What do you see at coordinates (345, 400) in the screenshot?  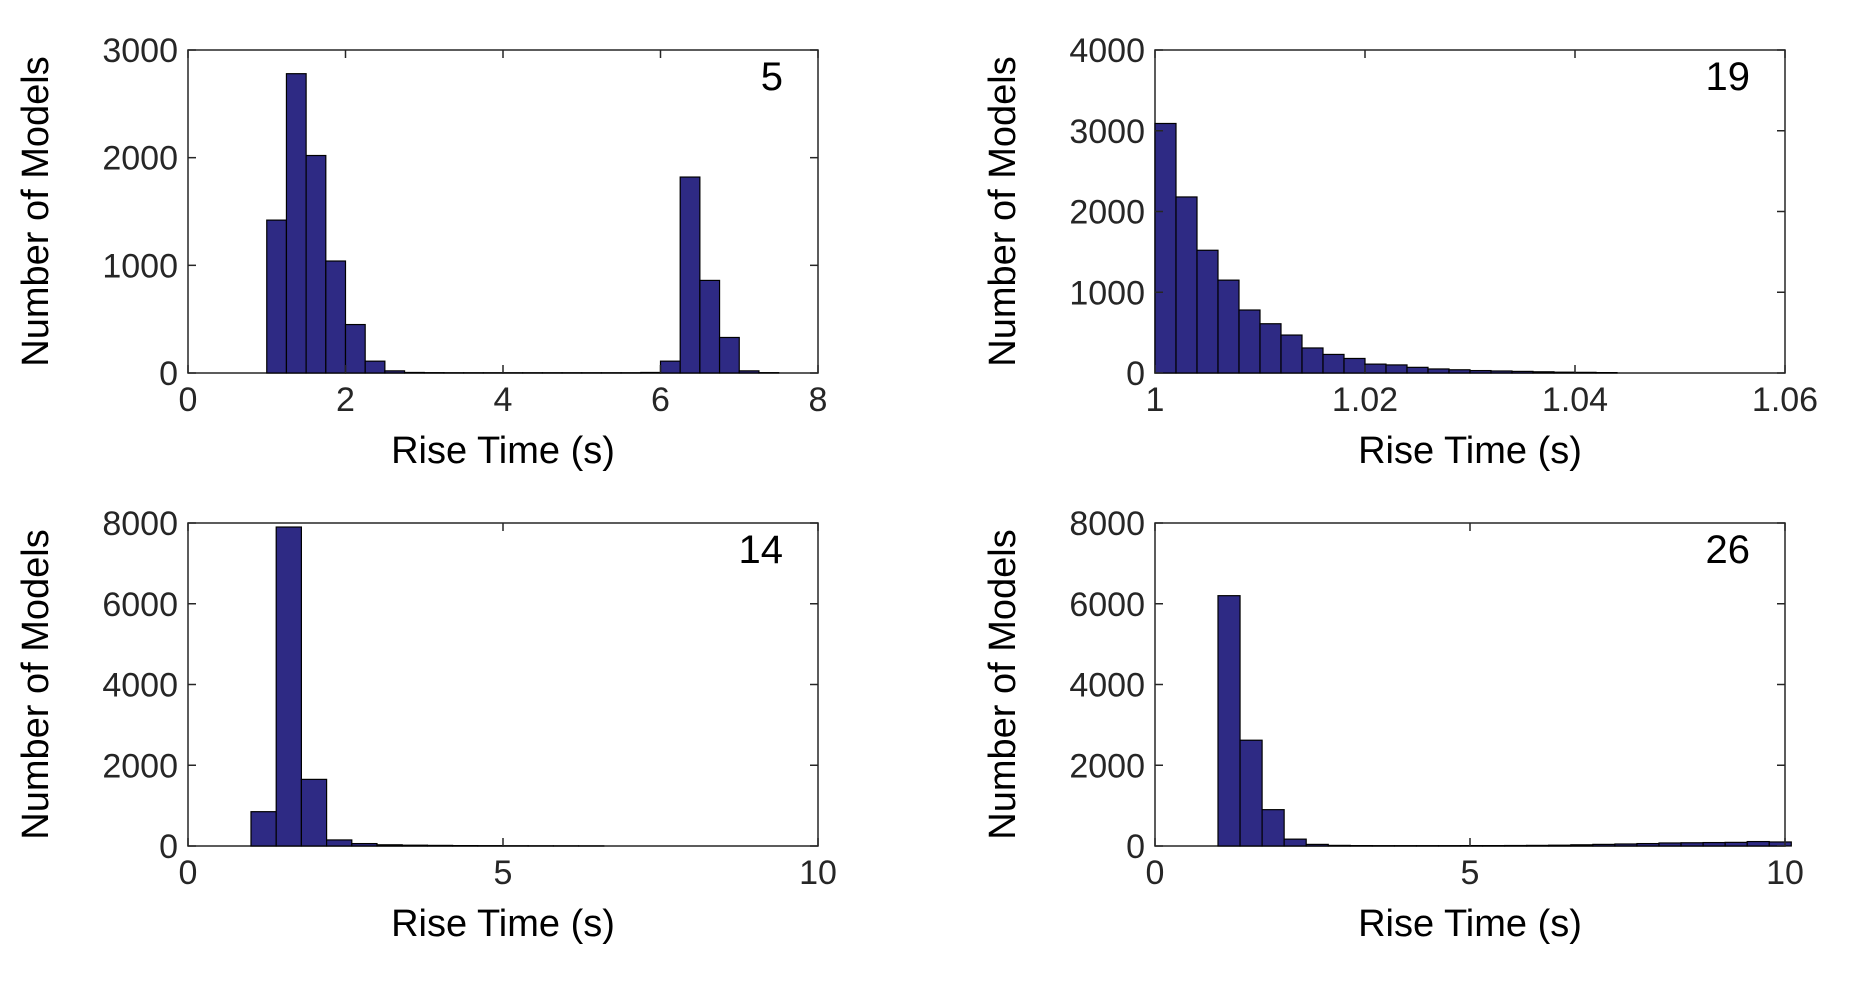 I see `x-tick-label: 2` at bounding box center [345, 400].